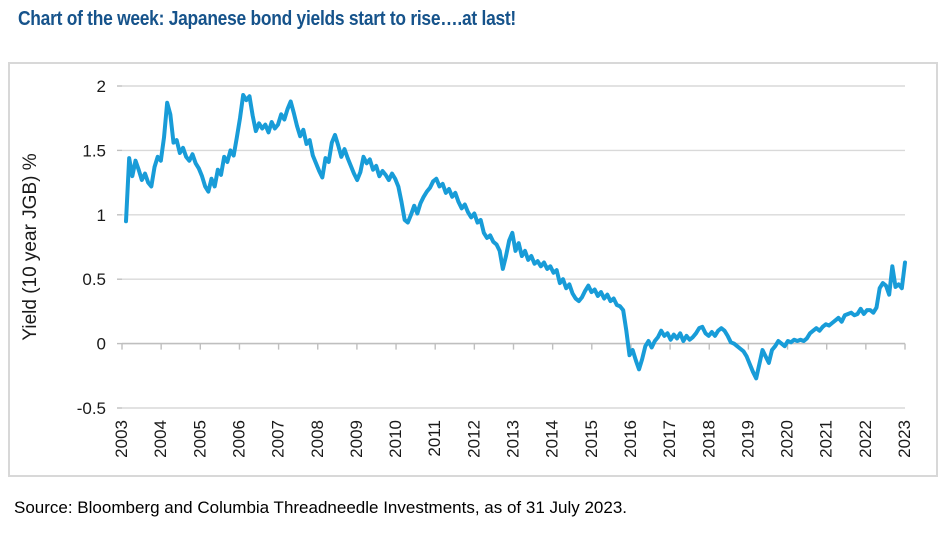  What do you see at coordinates (238, 439) in the screenshot?
I see `x-tick-label: 2006` at bounding box center [238, 439].